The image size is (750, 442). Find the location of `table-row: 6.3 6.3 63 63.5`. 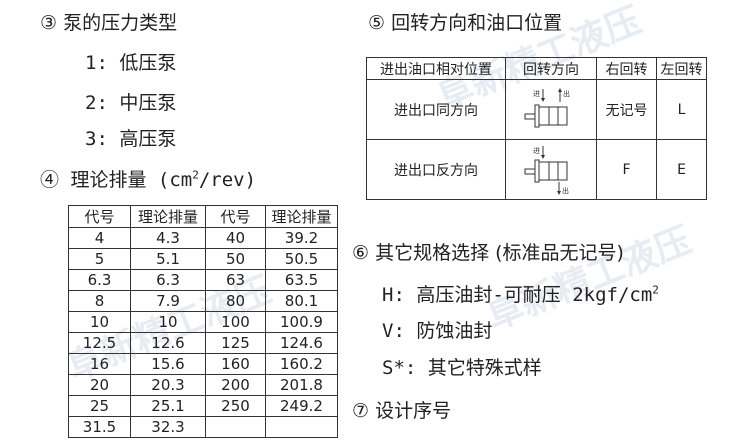

table-row: 6.3 6.3 63 63.5 is located at coordinates (203, 280).